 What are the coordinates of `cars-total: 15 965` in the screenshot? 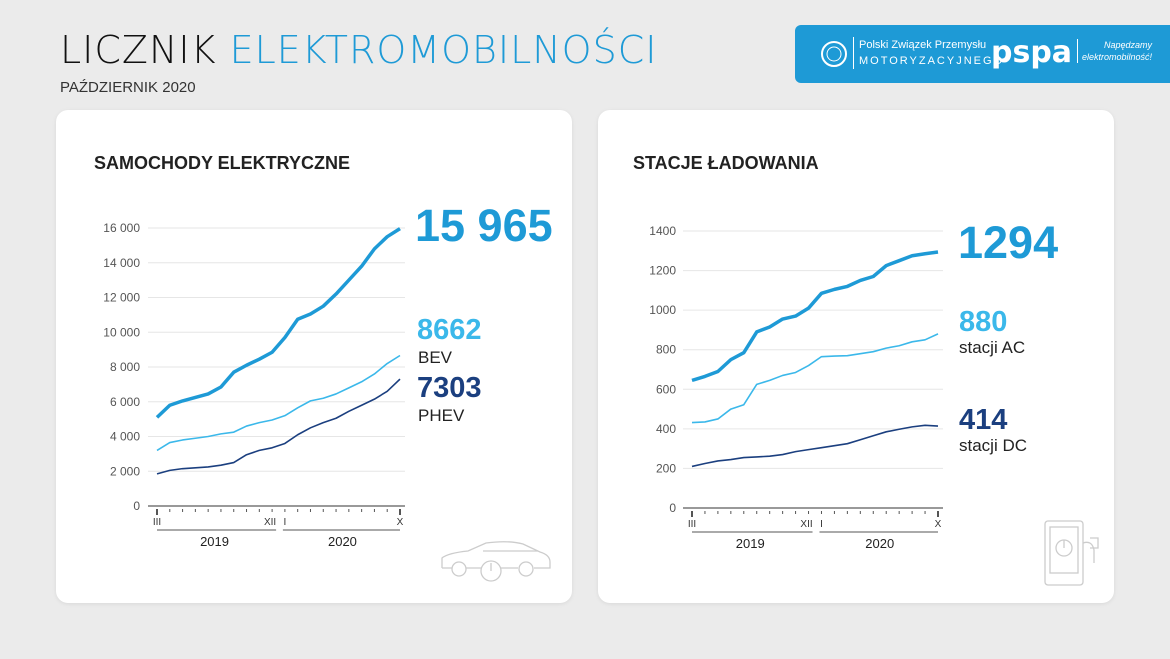 It's located at (484, 225).